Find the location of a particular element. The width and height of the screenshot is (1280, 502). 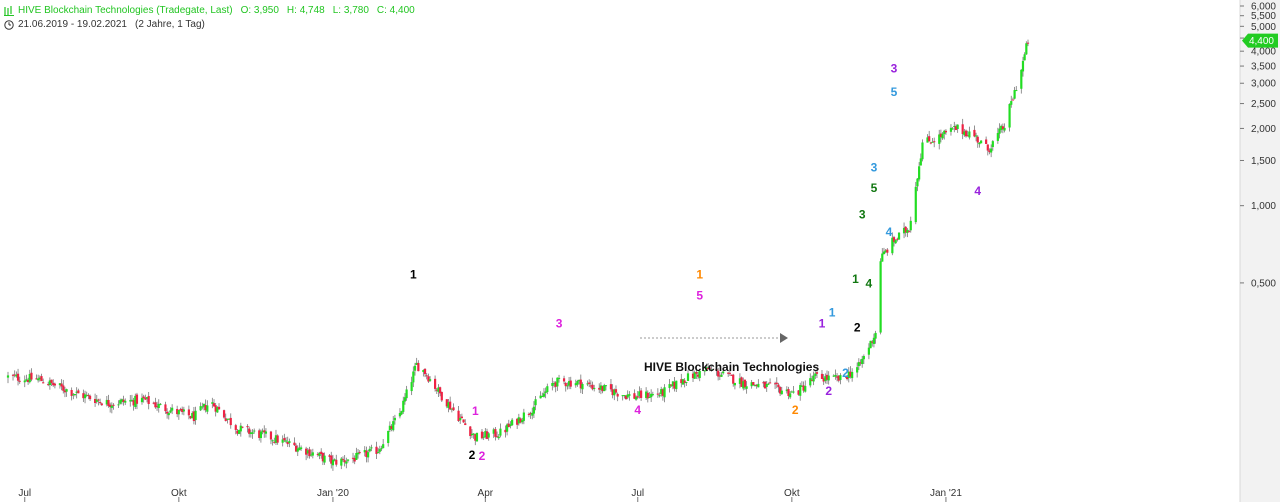

duration: (2 Jahre, 1 Tag) is located at coordinates (169, 24).